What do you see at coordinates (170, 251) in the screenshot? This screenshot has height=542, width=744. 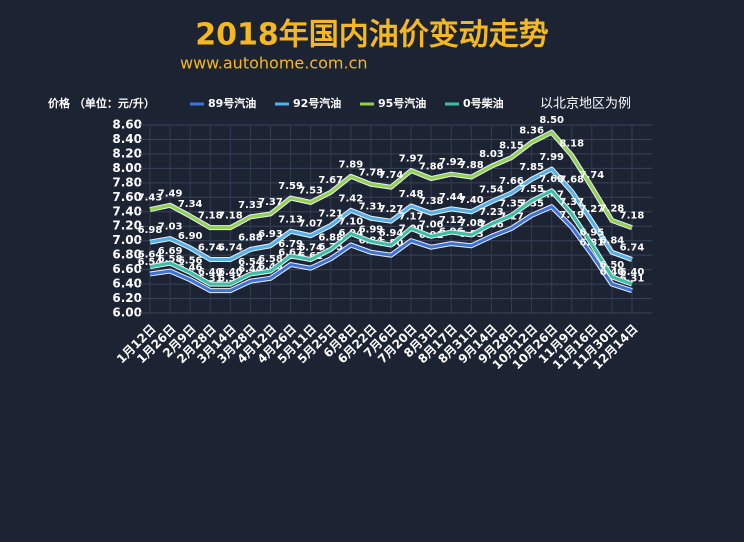 I see `data-label: 6.69` at bounding box center [170, 251].